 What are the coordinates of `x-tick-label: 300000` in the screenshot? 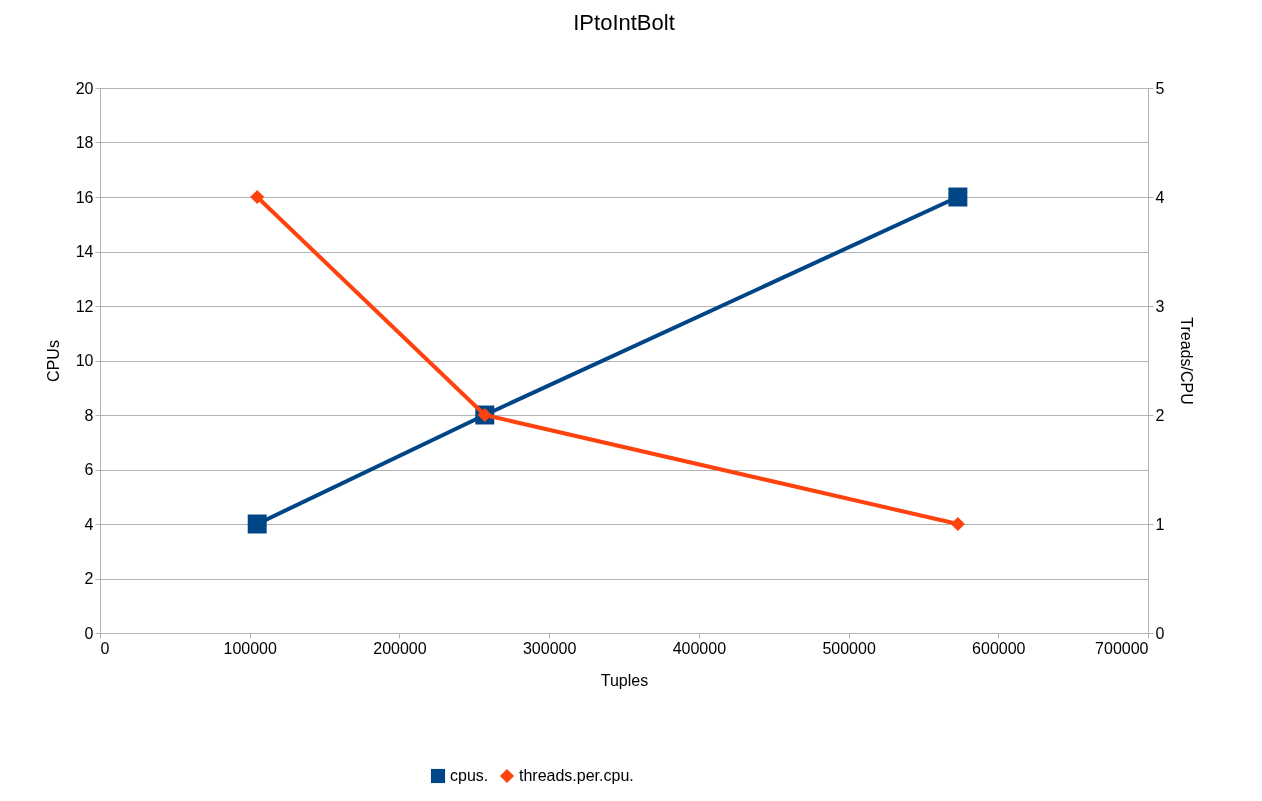 It's located at (549, 648).